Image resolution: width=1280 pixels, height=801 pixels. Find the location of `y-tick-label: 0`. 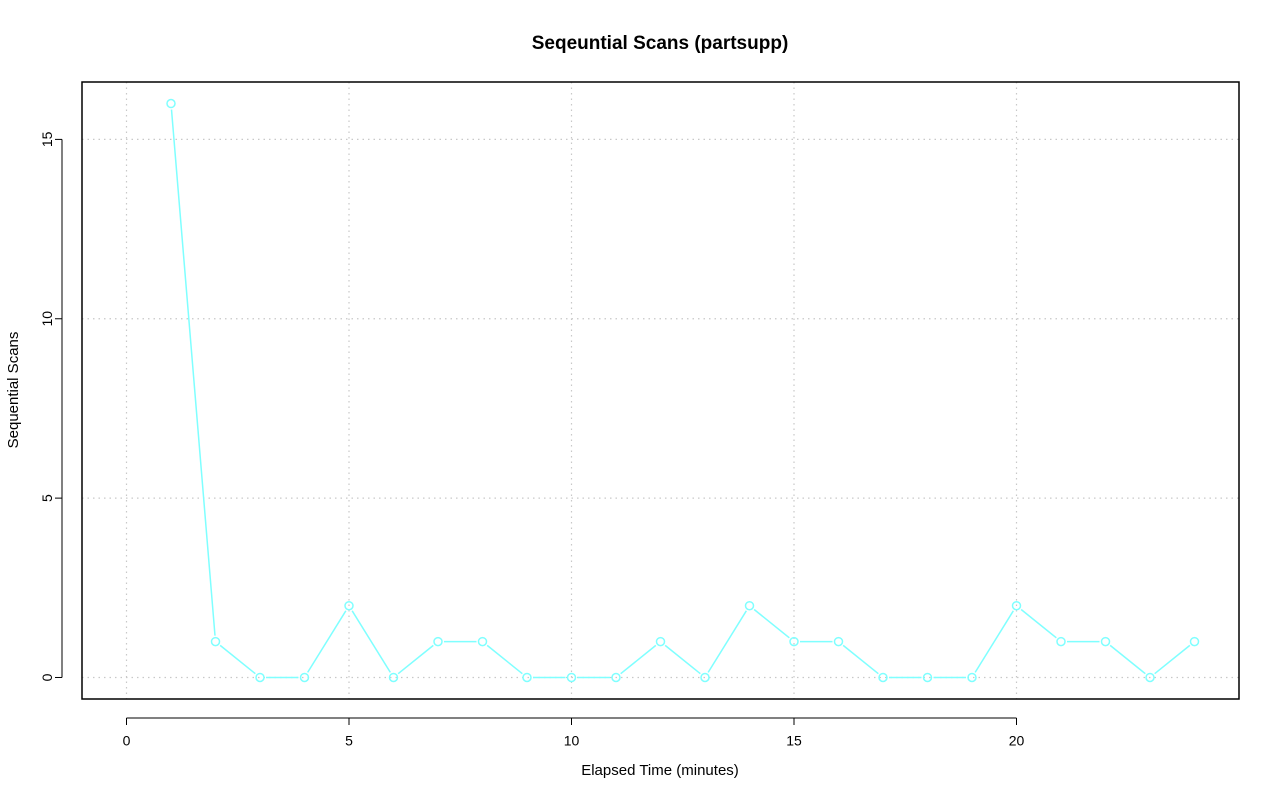

y-tick-label: 0 is located at coordinates (47, 677).